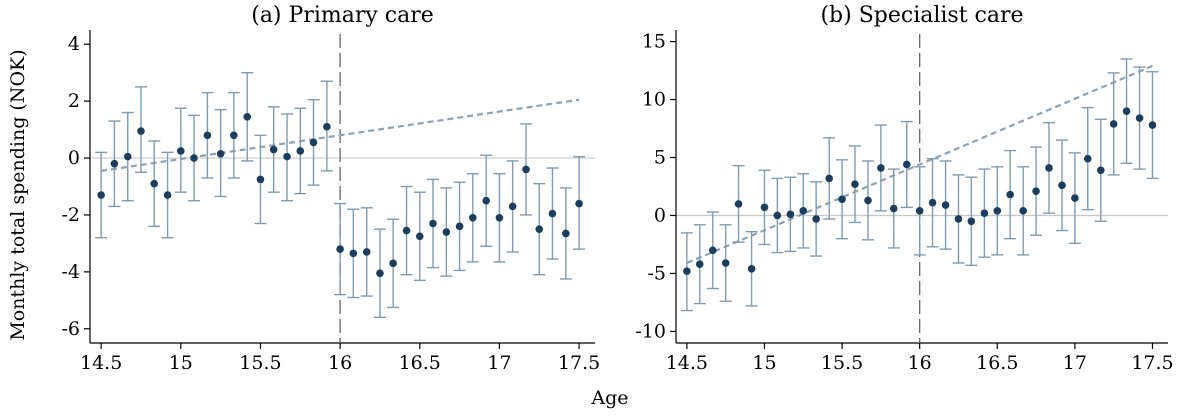 The image size is (1177, 416). I want to click on y-tick-label: -10, so click(650, 331).